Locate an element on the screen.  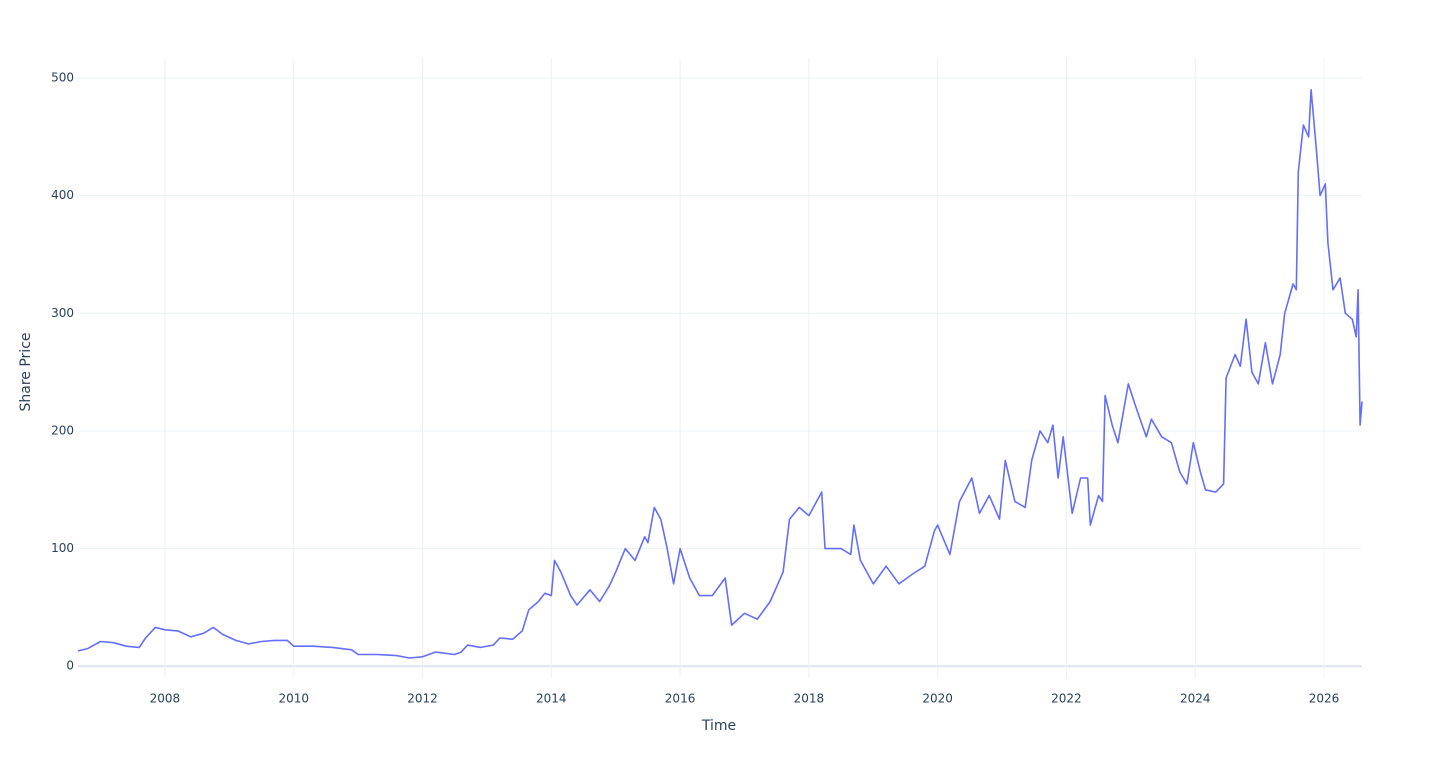
x-tick-label: 2008 is located at coordinates (165, 699).